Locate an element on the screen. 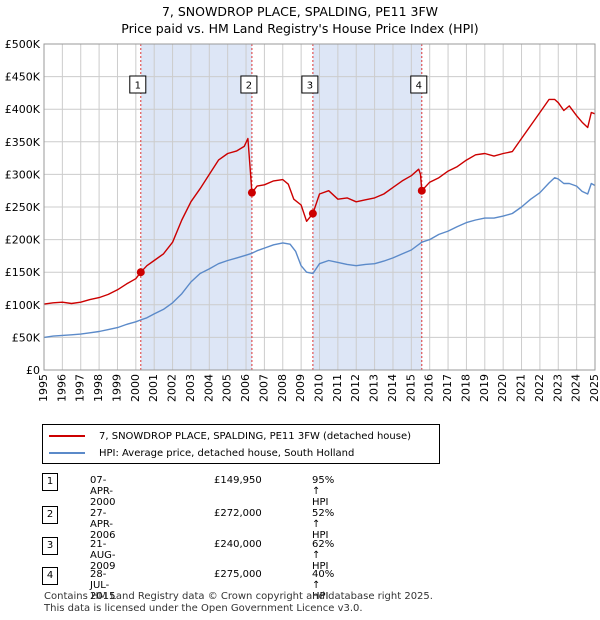  x-tick-label: 2016 is located at coordinates (429, 388).